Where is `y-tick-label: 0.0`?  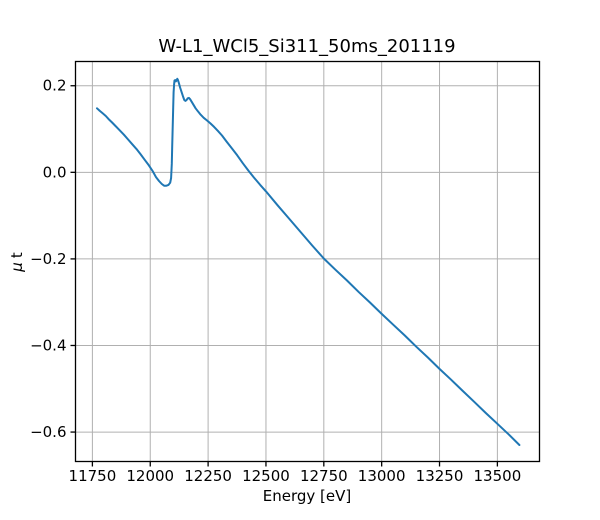 y-tick-label: 0.0 is located at coordinates (55, 172).